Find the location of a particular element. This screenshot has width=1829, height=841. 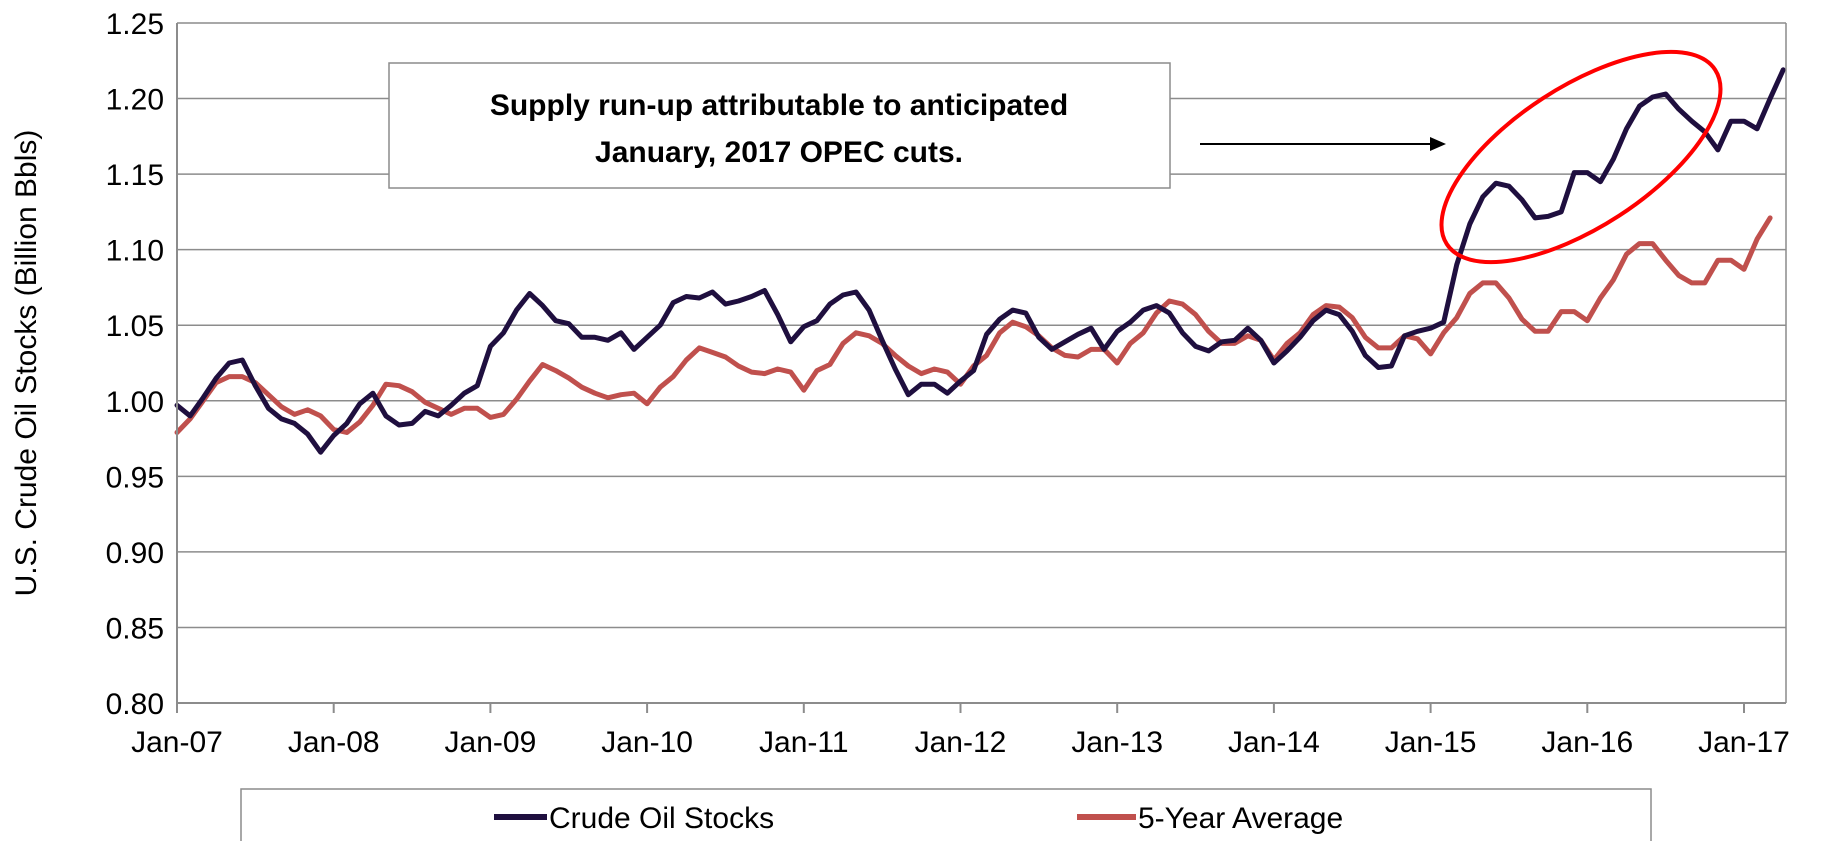

annotation-box is located at coordinates (779, 125).